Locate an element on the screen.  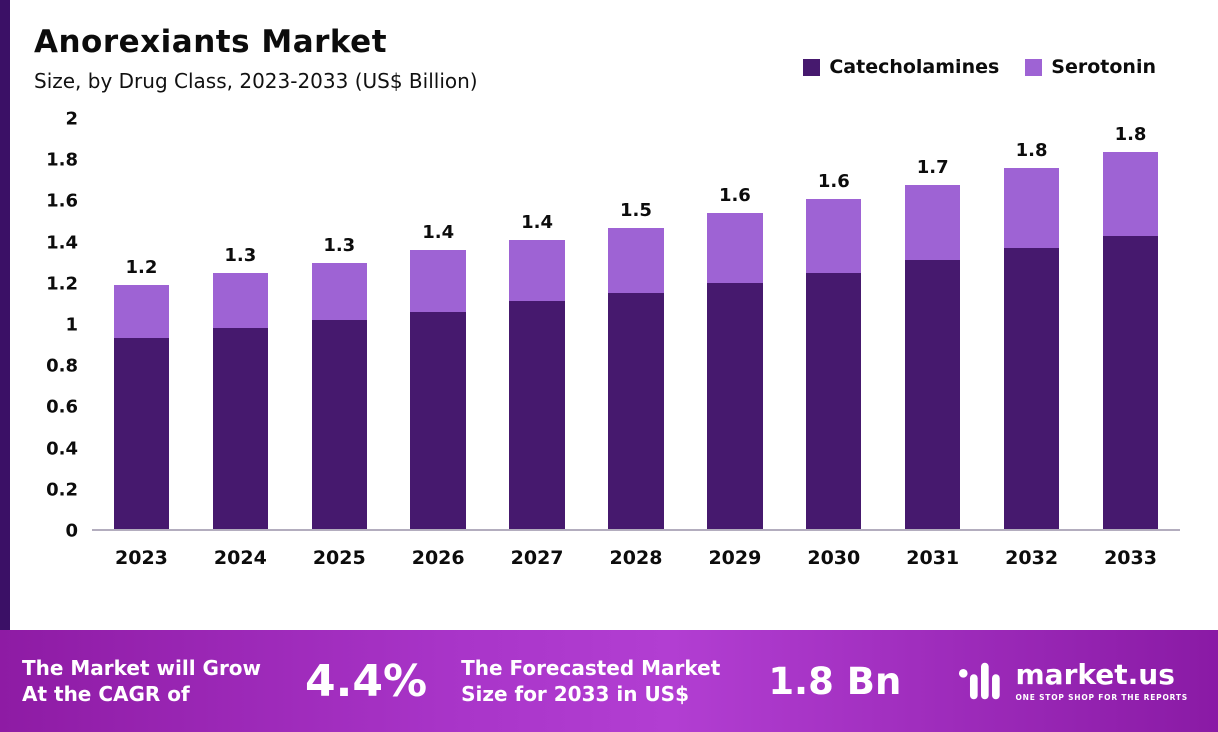
y-axis: 2 1.8 1.6 1.4 1.2 1 0.8 0.6 0.4 0.2 0 is located at coordinates (63, 325).